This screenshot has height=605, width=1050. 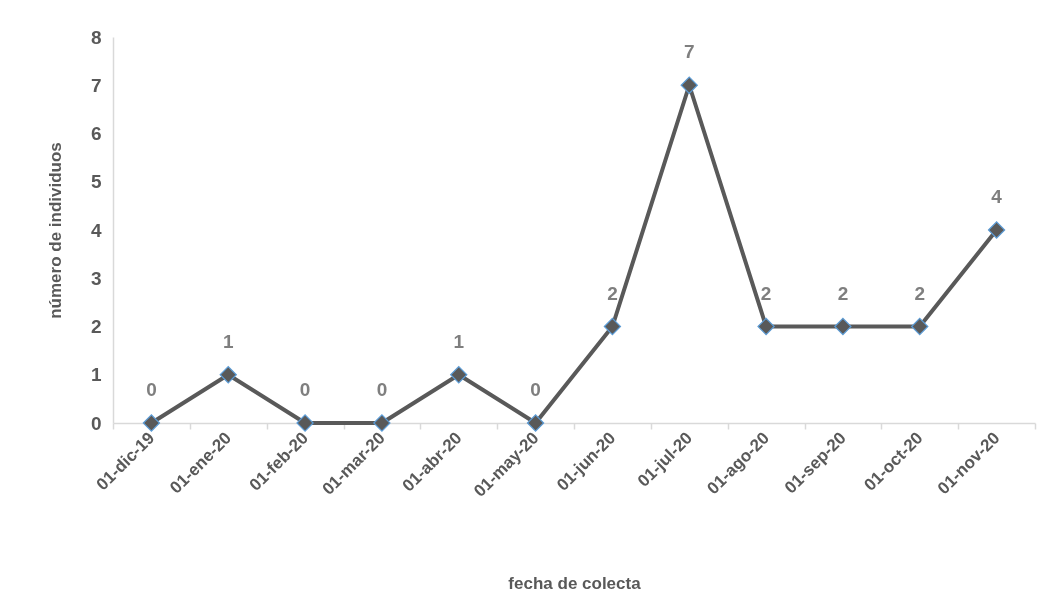 What do you see at coordinates (96, 85) in the screenshot?
I see `y-tick-label: 7` at bounding box center [96, 85].